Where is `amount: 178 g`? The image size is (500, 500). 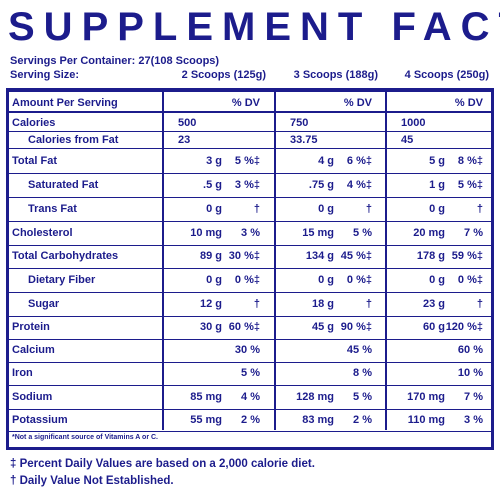 amount: 178 g is located at coordinates (430, 256).